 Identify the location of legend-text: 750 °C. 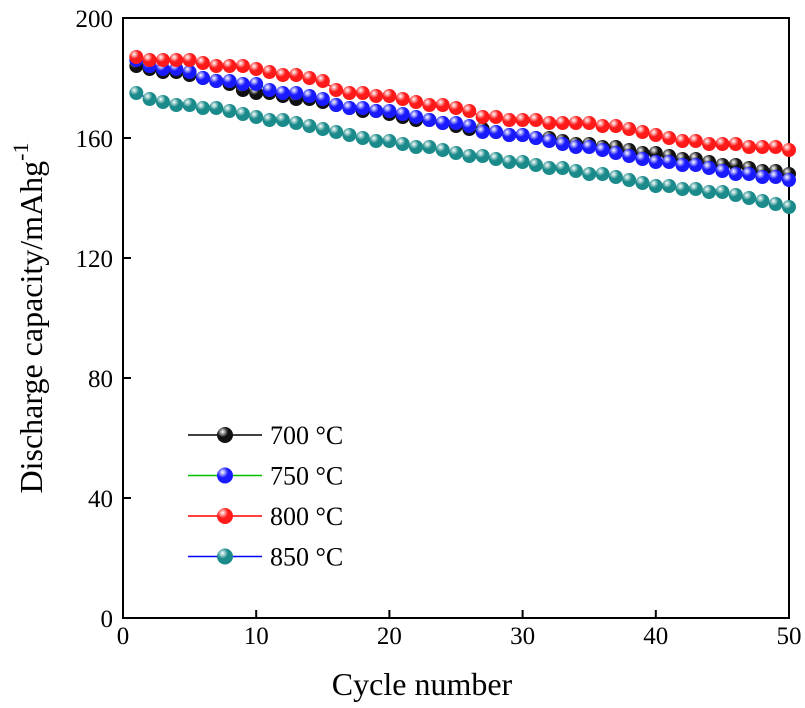
(306, 476).